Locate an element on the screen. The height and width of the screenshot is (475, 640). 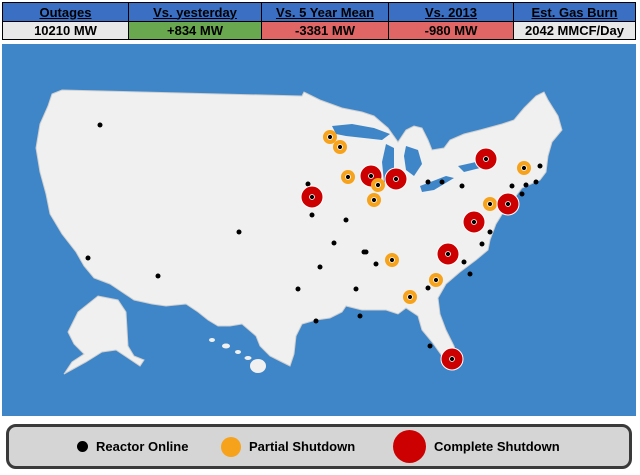
legend-online-label: Reactor Online is located at coordinates (142, 446).